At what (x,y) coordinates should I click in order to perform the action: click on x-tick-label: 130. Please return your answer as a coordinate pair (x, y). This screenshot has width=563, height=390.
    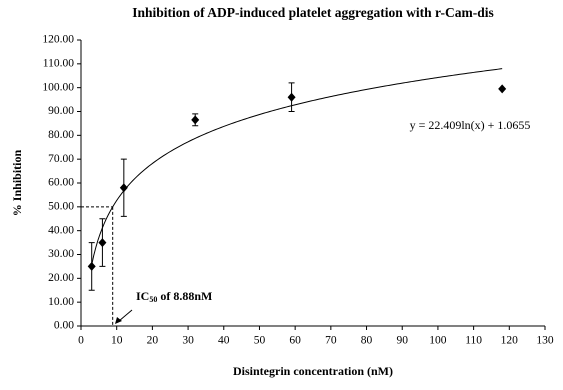
    Looking at the image, I should click on (545, 341).